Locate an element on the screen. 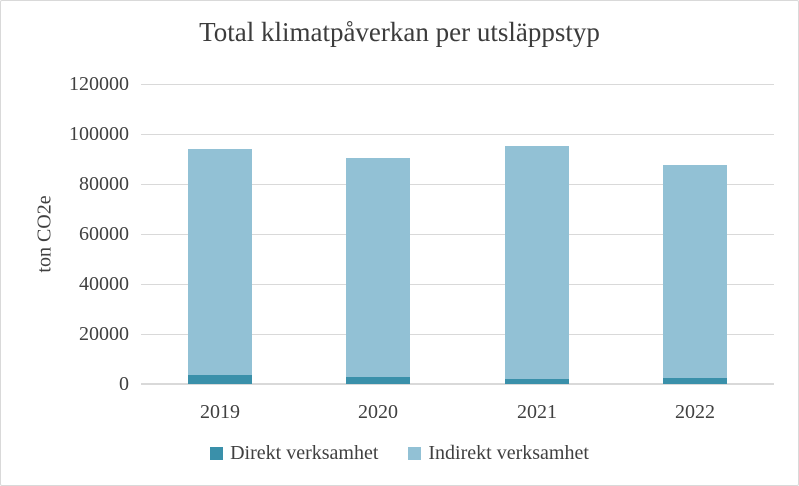 Image resolution: width=799 pixels, height=486 pixels. y-tick-label: 80000 is located at coordinates (104, 184).